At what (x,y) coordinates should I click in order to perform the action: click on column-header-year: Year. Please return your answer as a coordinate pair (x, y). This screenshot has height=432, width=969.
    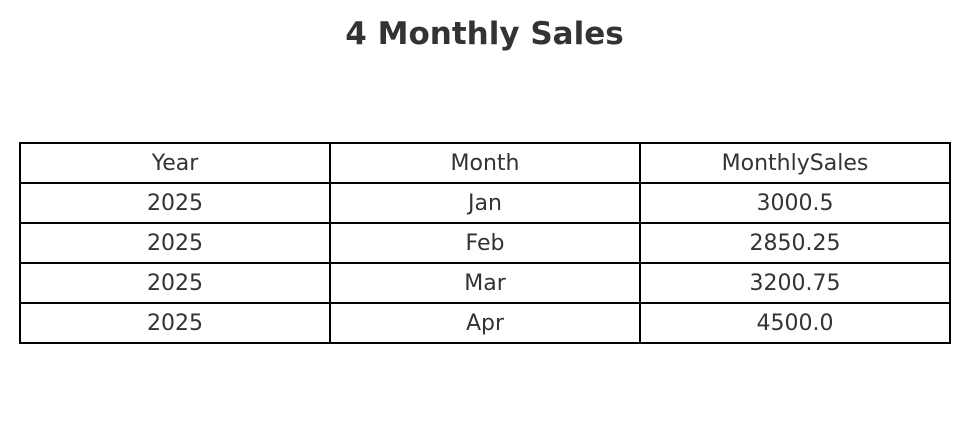
    Looking at the image, I should click on (175, 163).